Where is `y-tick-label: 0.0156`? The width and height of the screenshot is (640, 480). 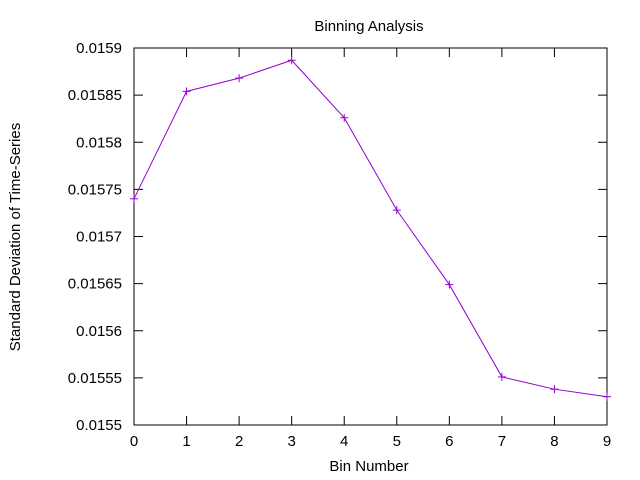
y-tick-label: 0.0156 is located at coordinates (99, 331).